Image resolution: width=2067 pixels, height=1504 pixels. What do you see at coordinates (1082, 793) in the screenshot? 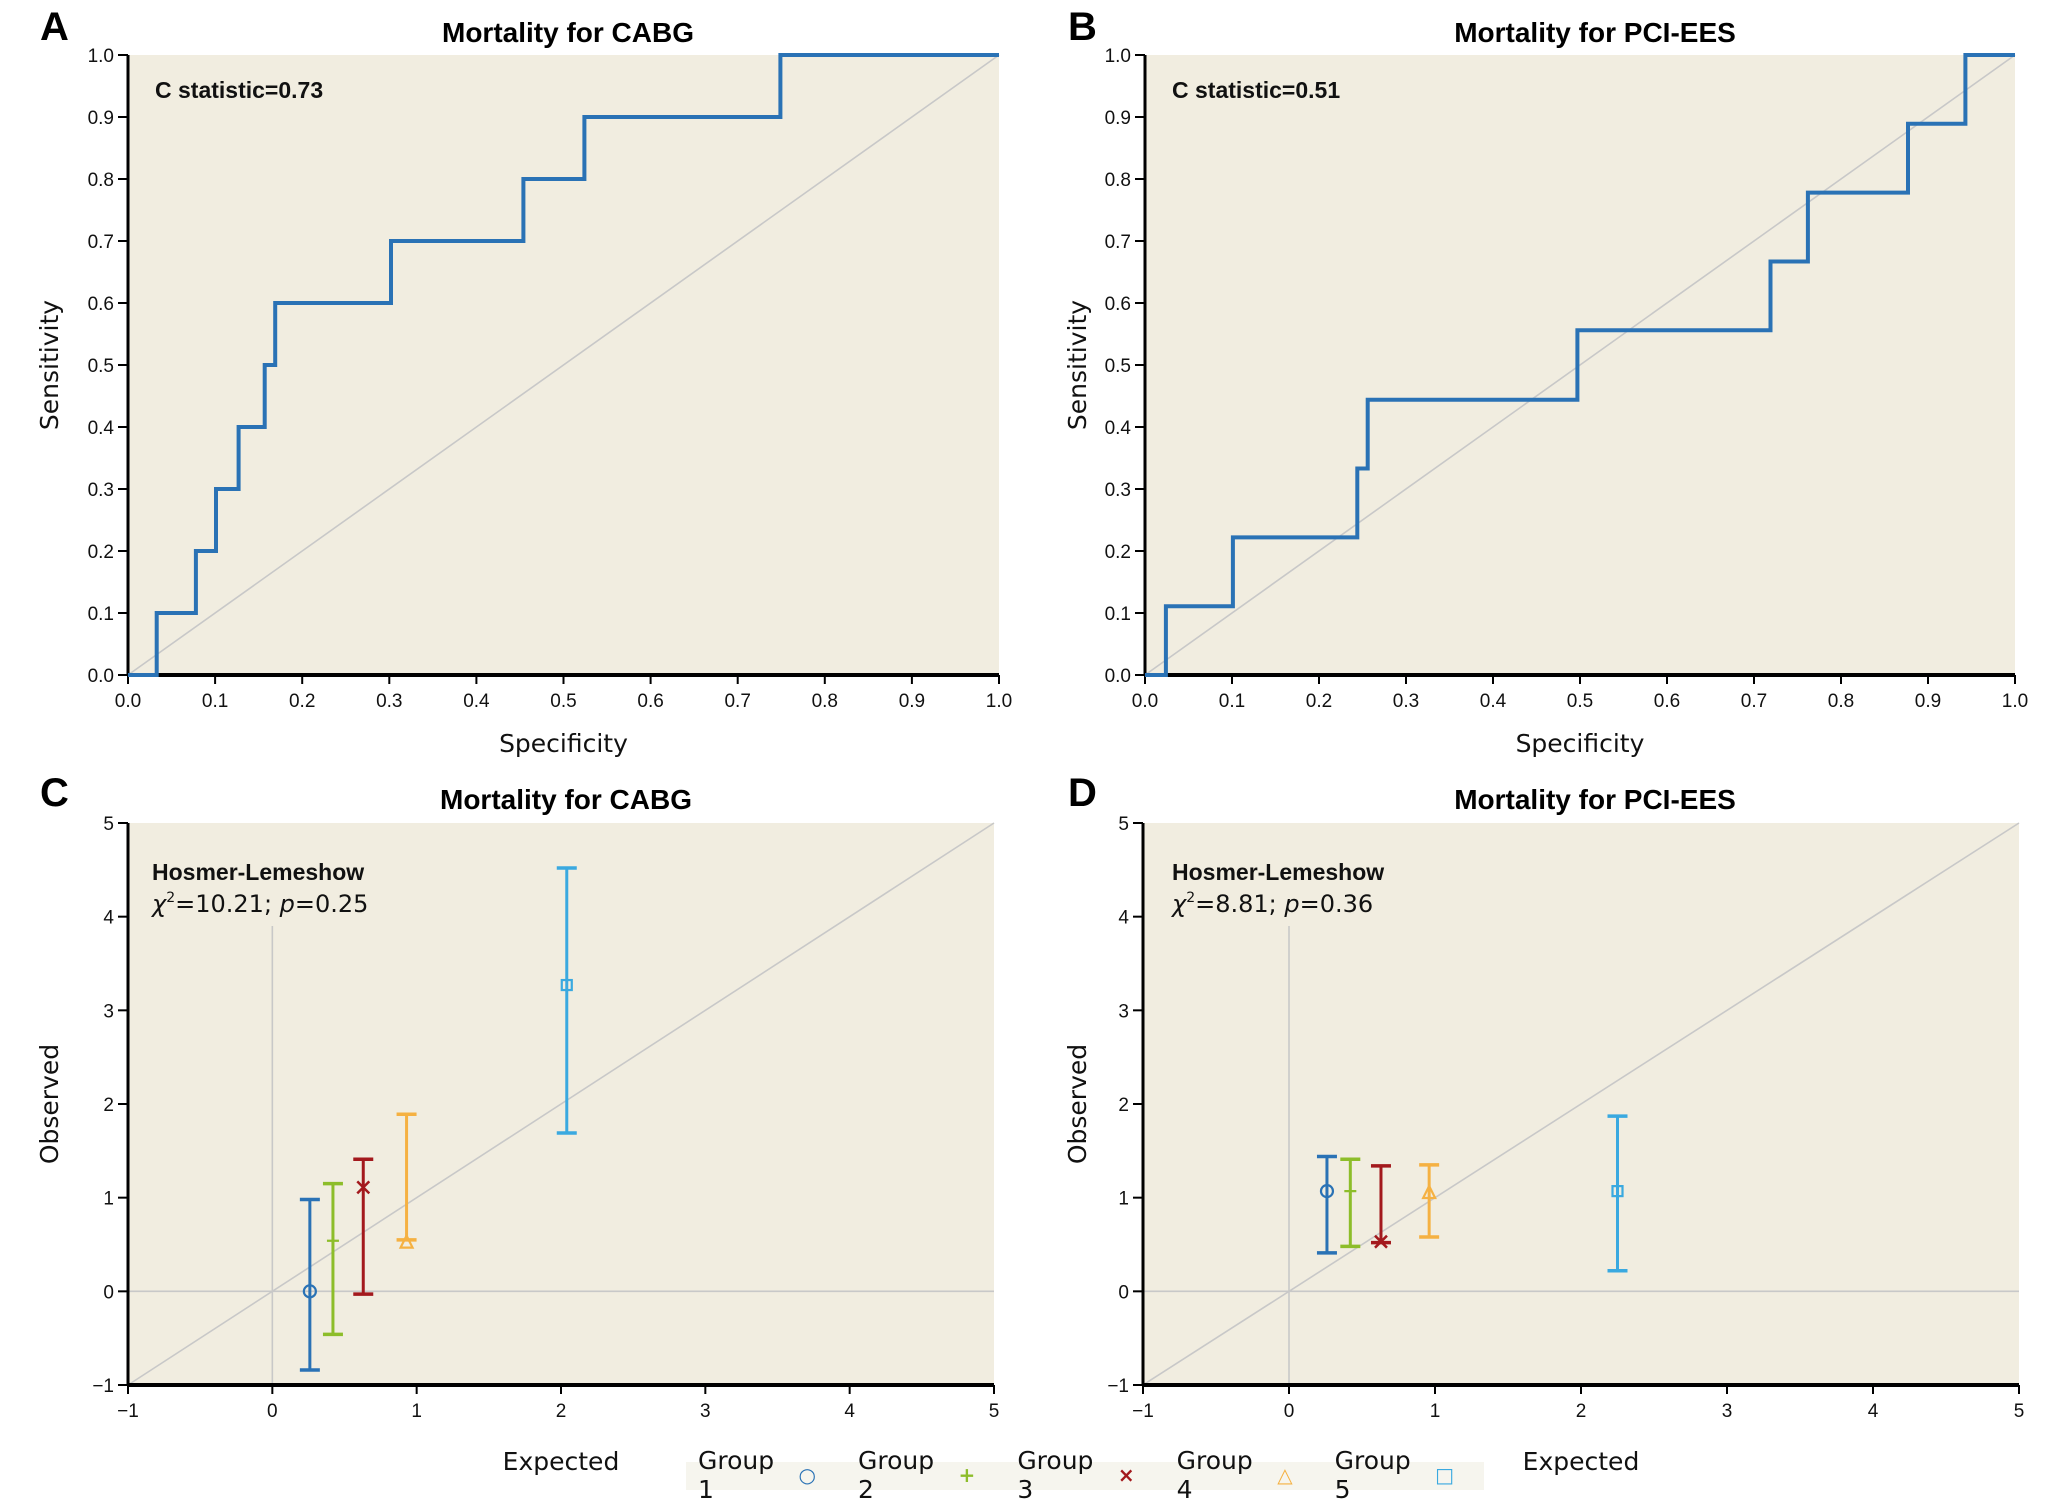
I see `panel-letter-d: D` at bounding box center [1082, 793].